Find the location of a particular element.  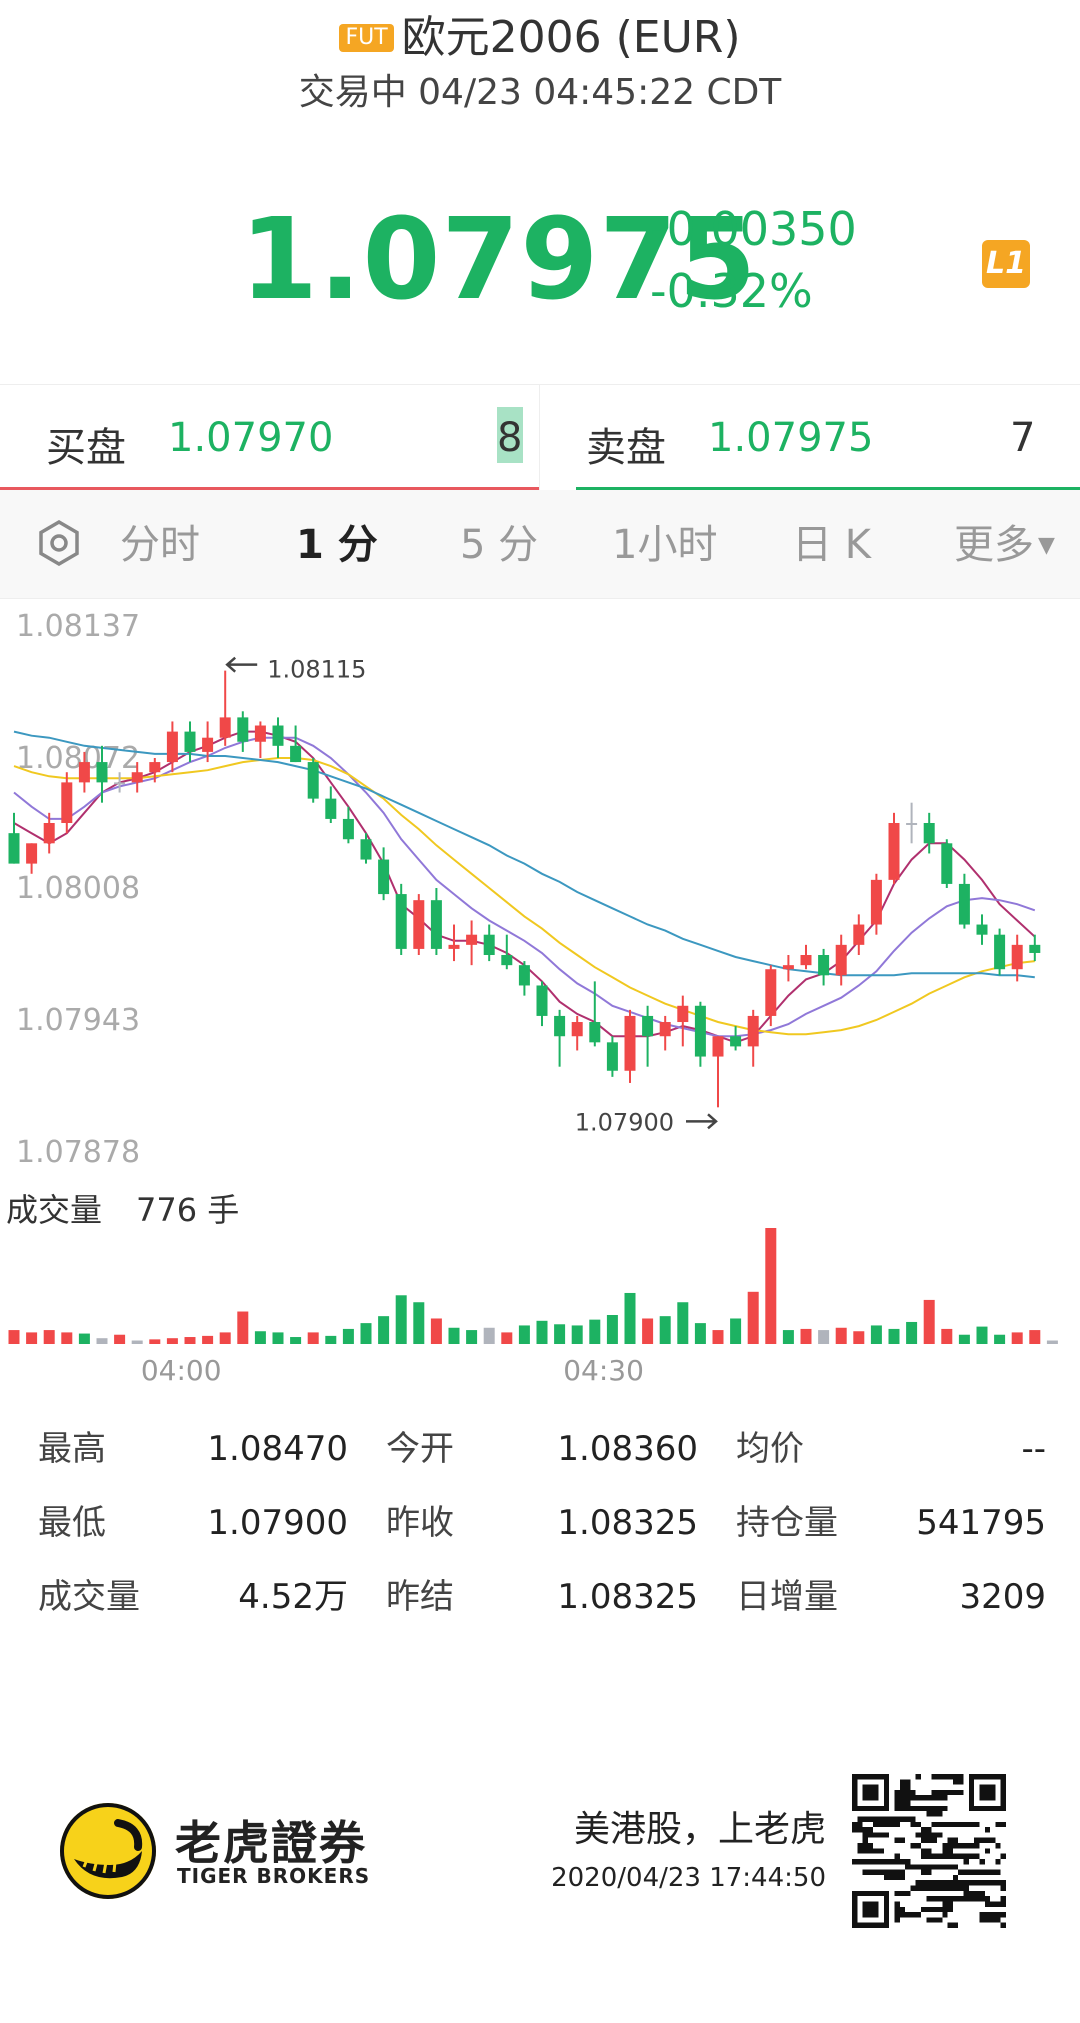

bid-label: 买盘 is located at coordinates (86, 448).